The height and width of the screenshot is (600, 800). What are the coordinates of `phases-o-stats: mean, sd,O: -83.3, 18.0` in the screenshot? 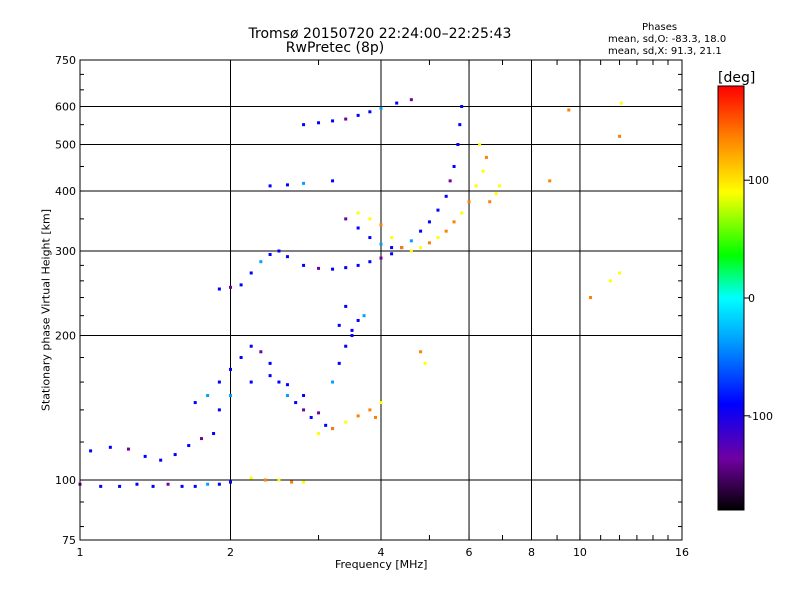 It's located at (667, 39).